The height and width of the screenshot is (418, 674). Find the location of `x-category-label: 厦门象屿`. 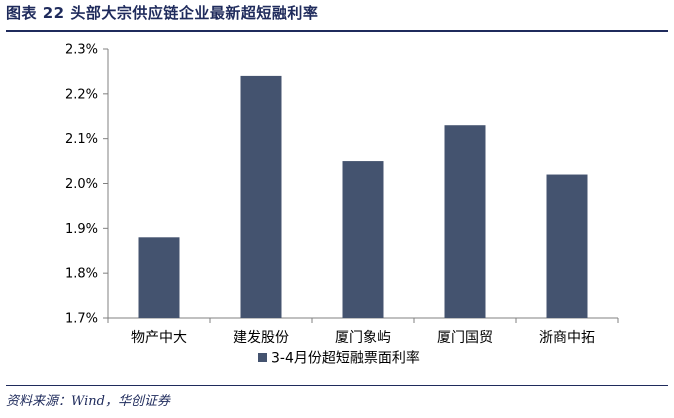

x-category-label: 厦门象屿 is located at coordinates (363, 338).